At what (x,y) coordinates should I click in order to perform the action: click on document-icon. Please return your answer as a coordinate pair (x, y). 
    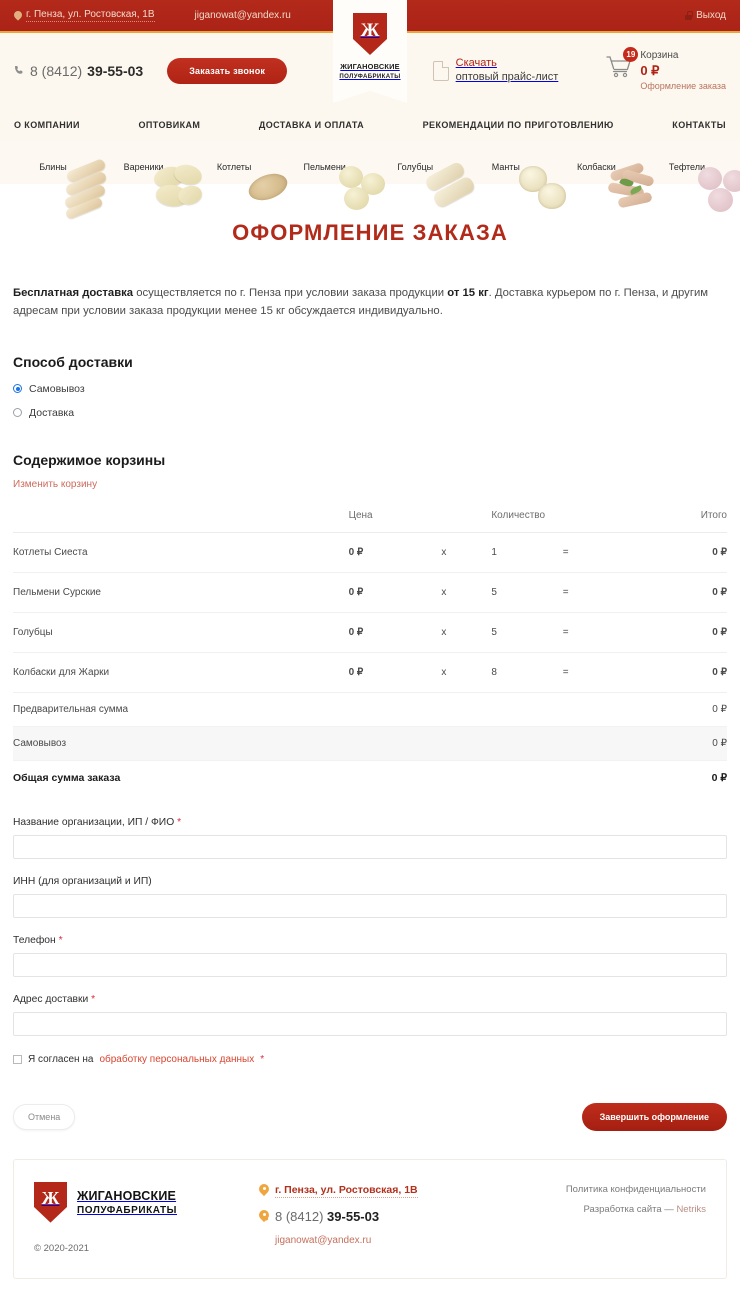
    Looking at the image, I should click on (440, 70).